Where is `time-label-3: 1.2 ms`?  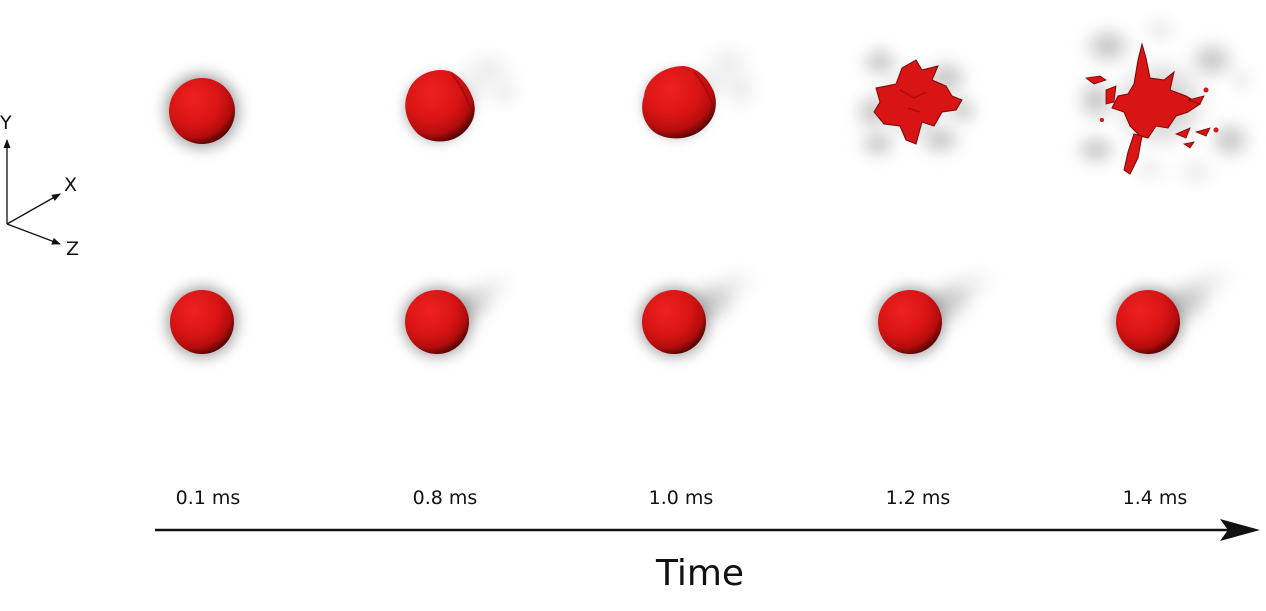 time-label-3: 1.2 ms is located at coordinates (918, 498).